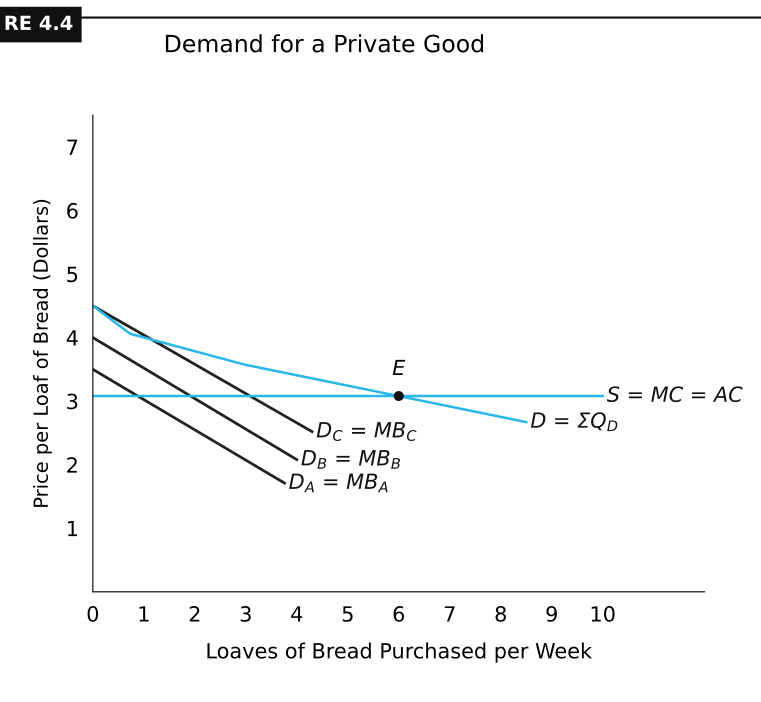 This screenshot has height=702, width=761. I want to click on y-tick-label: 5, so click(72, 274).